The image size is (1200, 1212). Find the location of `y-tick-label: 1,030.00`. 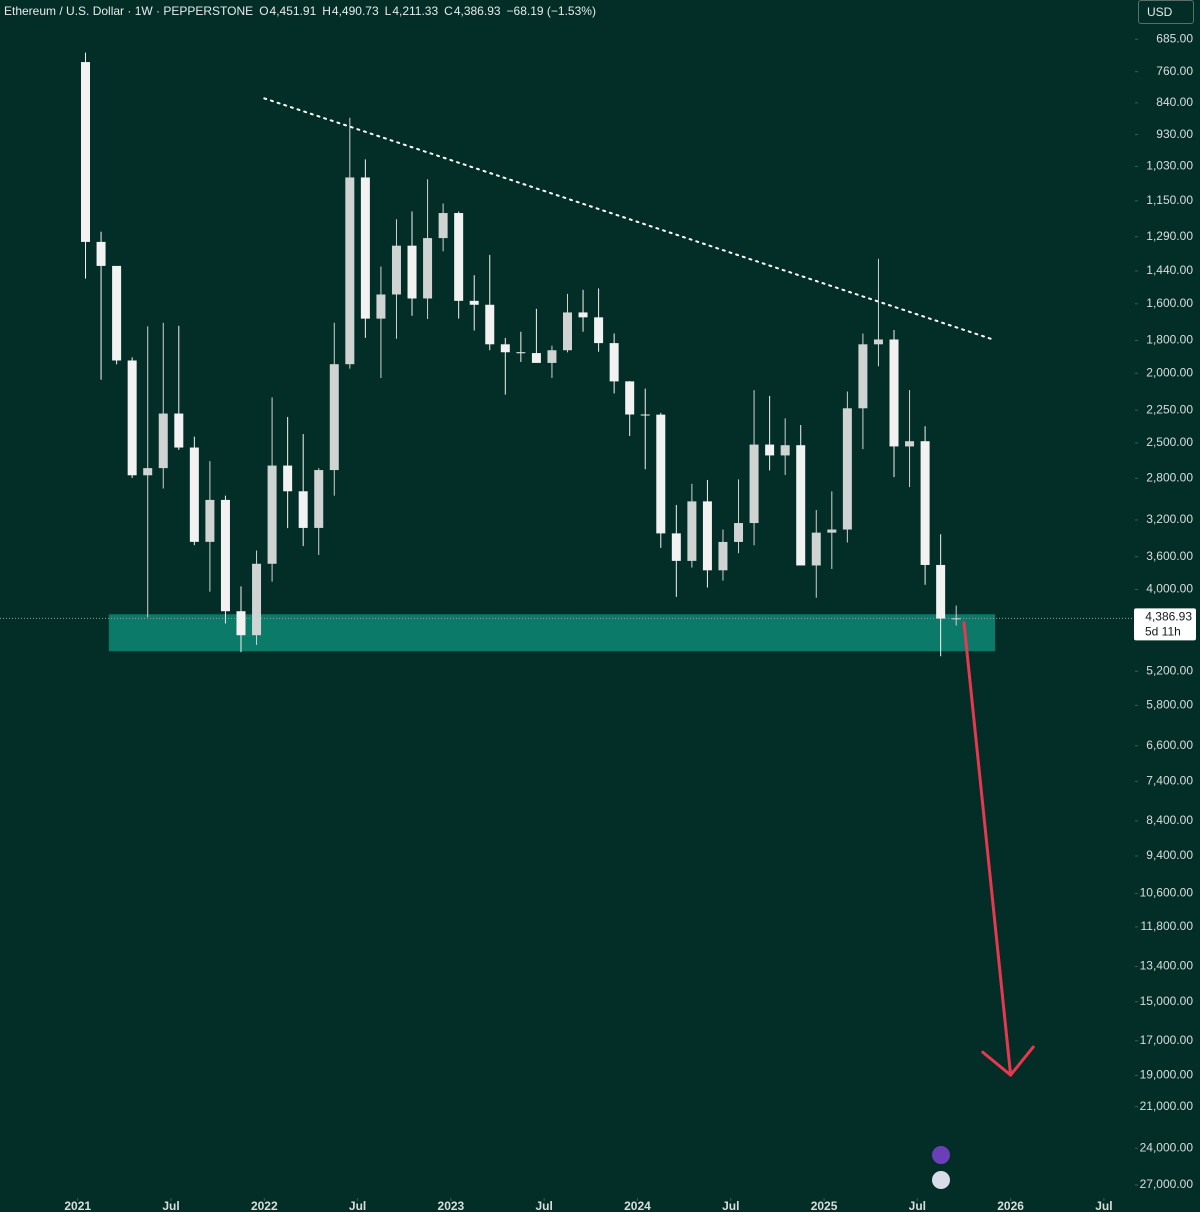

y-tick-label: 1,030.00 is located at coordinates (1169, 166).